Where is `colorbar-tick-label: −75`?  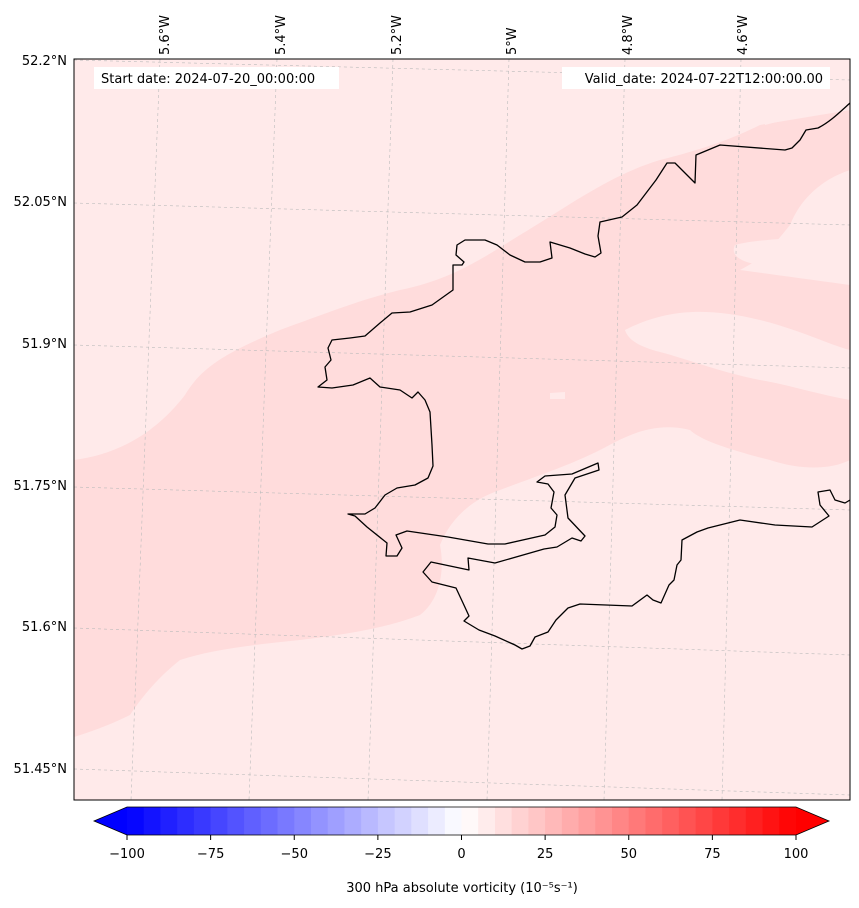
colorbar-tick-label: −75 is located at coordinates (210, 854).